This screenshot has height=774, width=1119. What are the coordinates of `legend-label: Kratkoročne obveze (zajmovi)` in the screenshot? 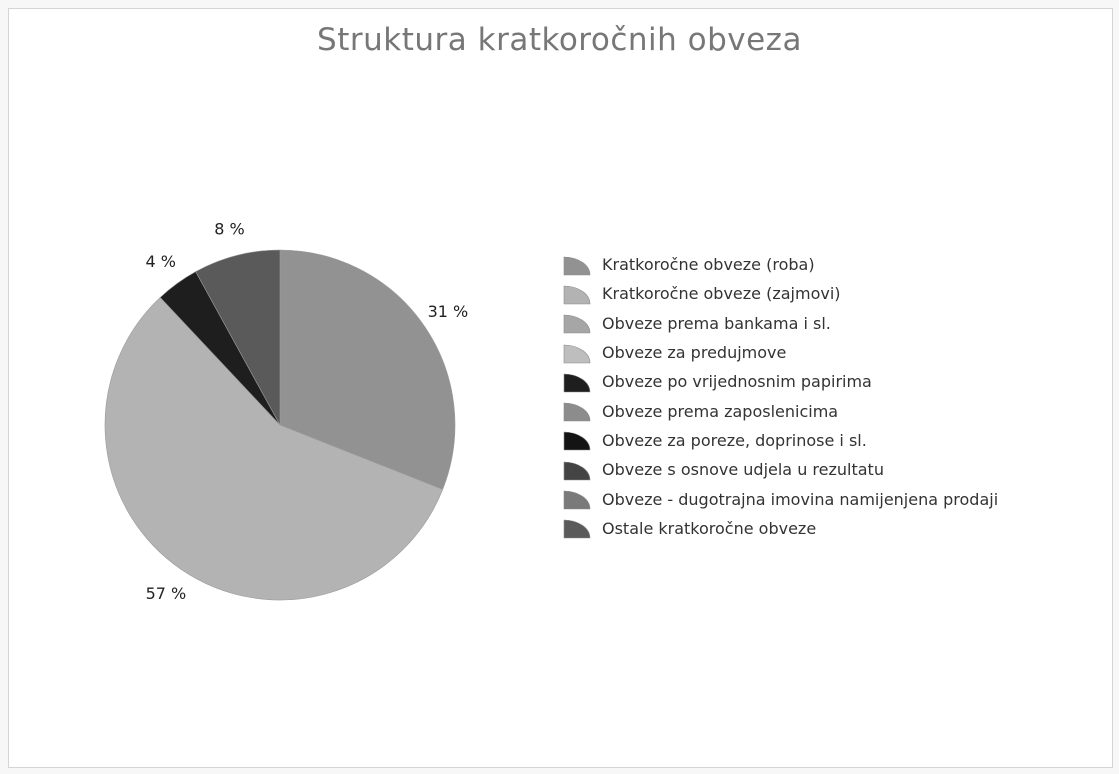 It's located at (721, 294).